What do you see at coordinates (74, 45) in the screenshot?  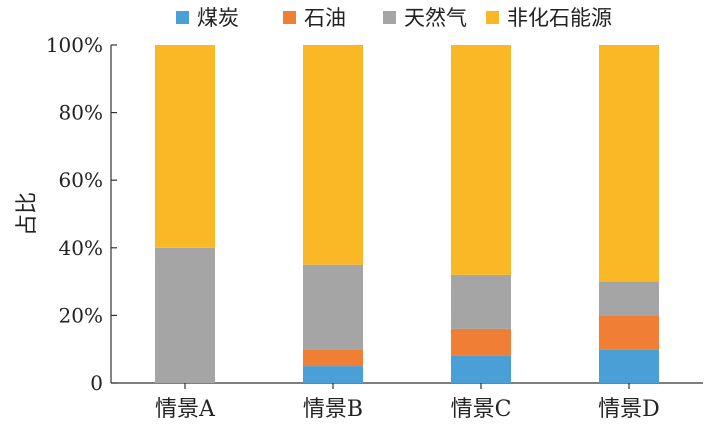 I see `y-tick-label: 100%` at bounding box center [74, 45].